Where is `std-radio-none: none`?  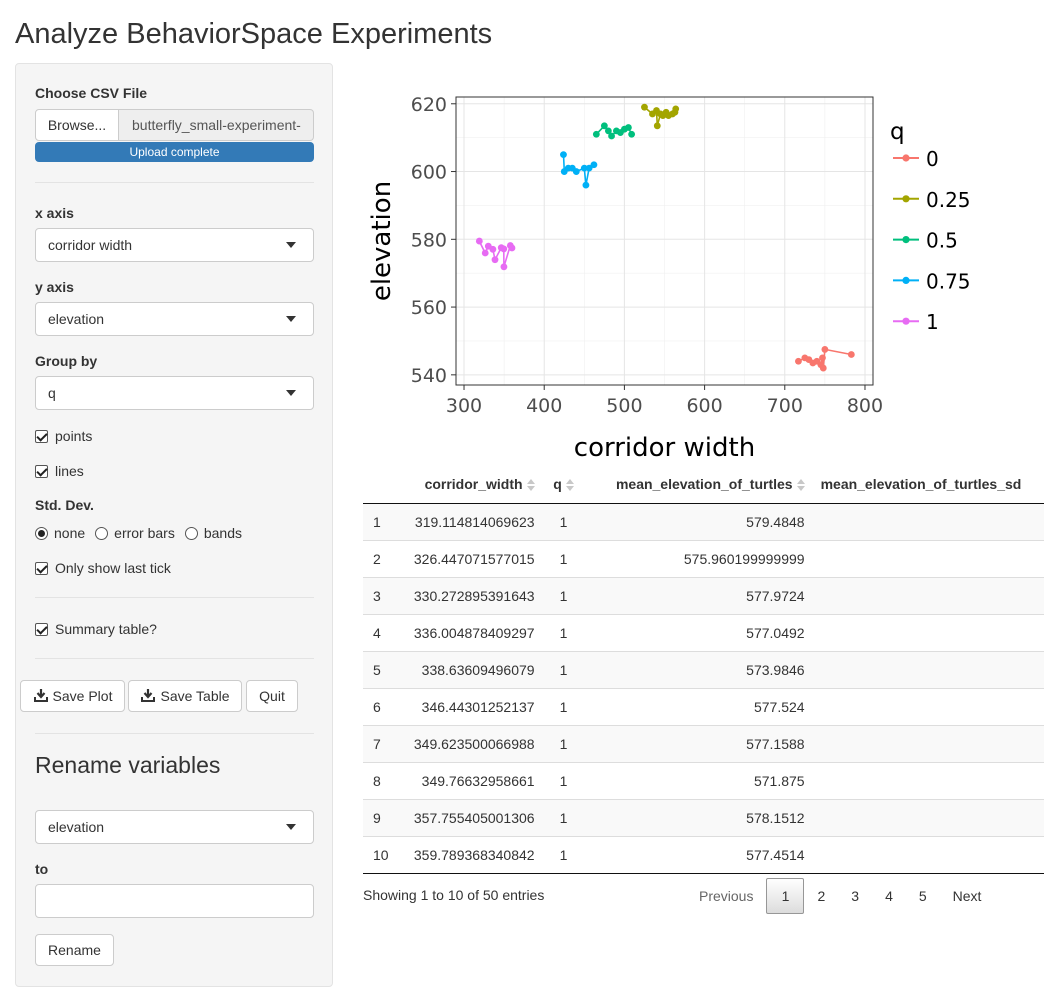
std-radio-none: none is located at coordinates (60, 533).